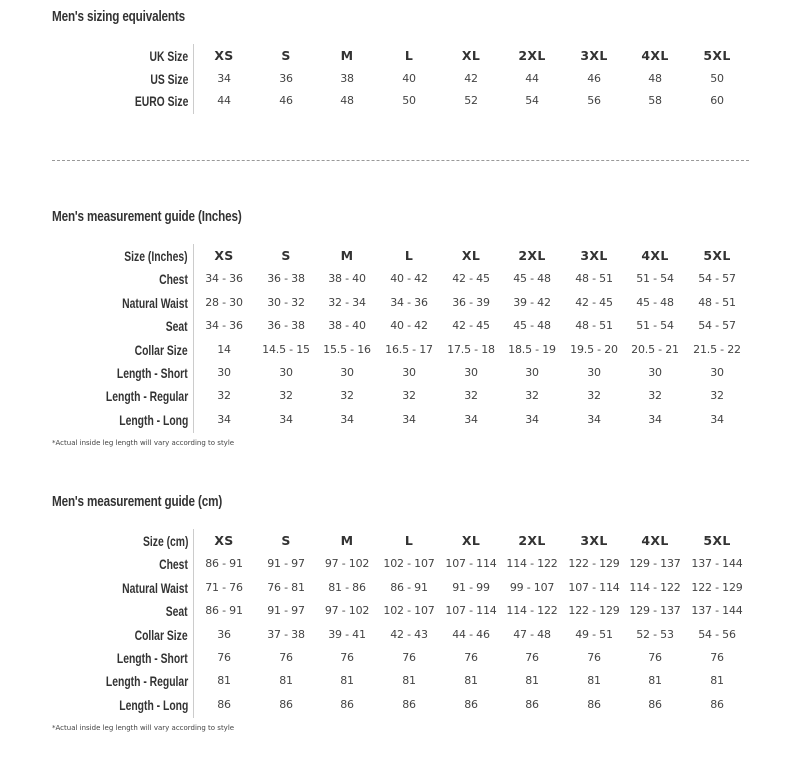 The image size is (806, 769). Describe the element at coordinates (286, 101) in the screenshot. I see `table-cell: 46` at that location.